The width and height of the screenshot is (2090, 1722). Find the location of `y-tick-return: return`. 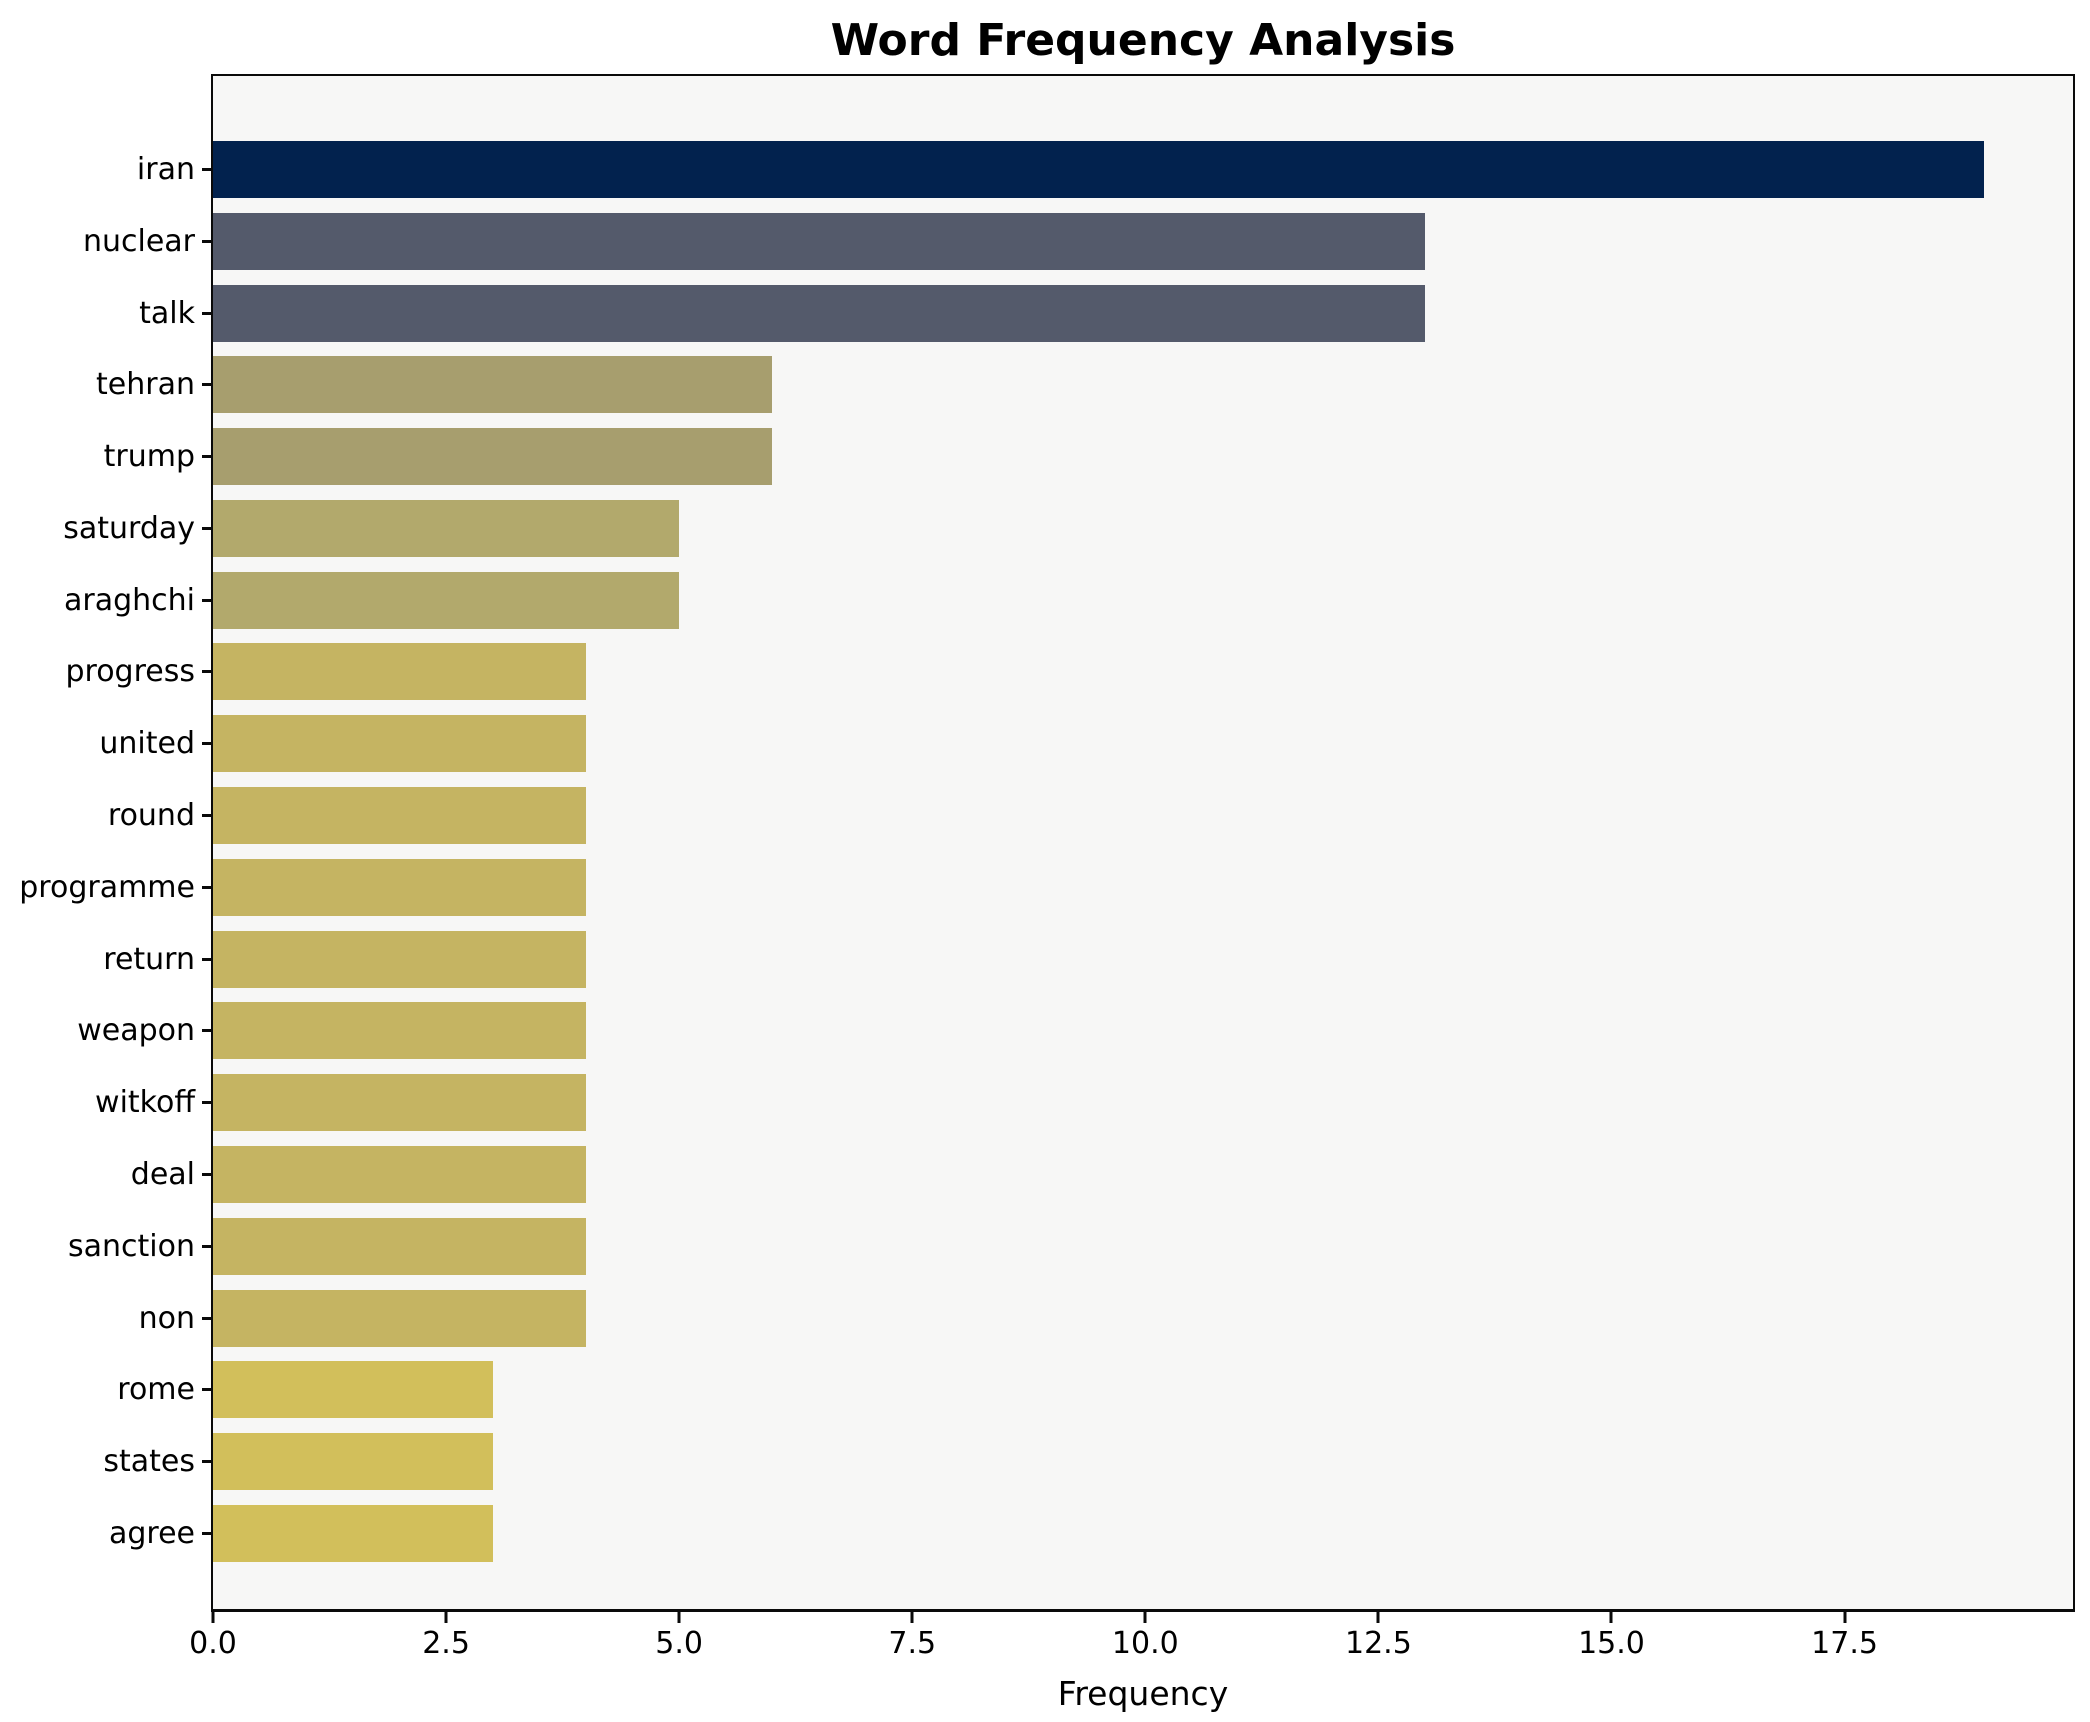

y-tick-return: return is located at coordinates (105, 959).